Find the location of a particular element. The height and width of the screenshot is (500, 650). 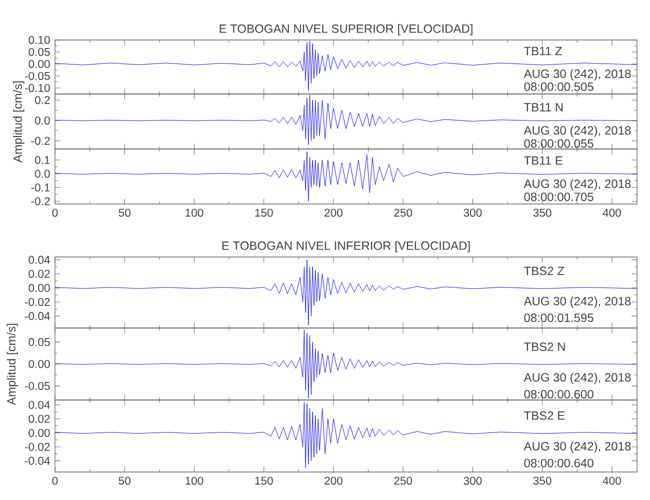

annotation: TBS2 Z is located at coordinates (544, 271).